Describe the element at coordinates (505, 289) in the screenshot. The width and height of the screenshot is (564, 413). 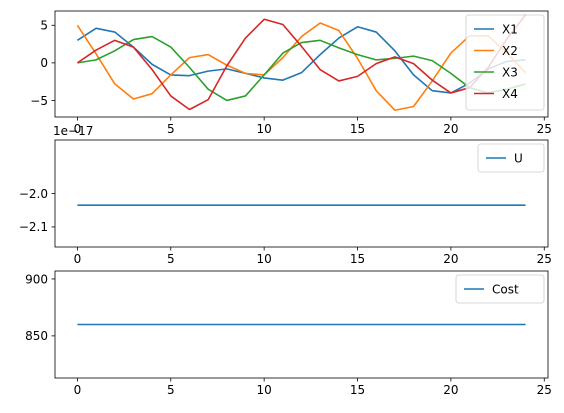
I see `legend-label-cost: Cost` at that location.